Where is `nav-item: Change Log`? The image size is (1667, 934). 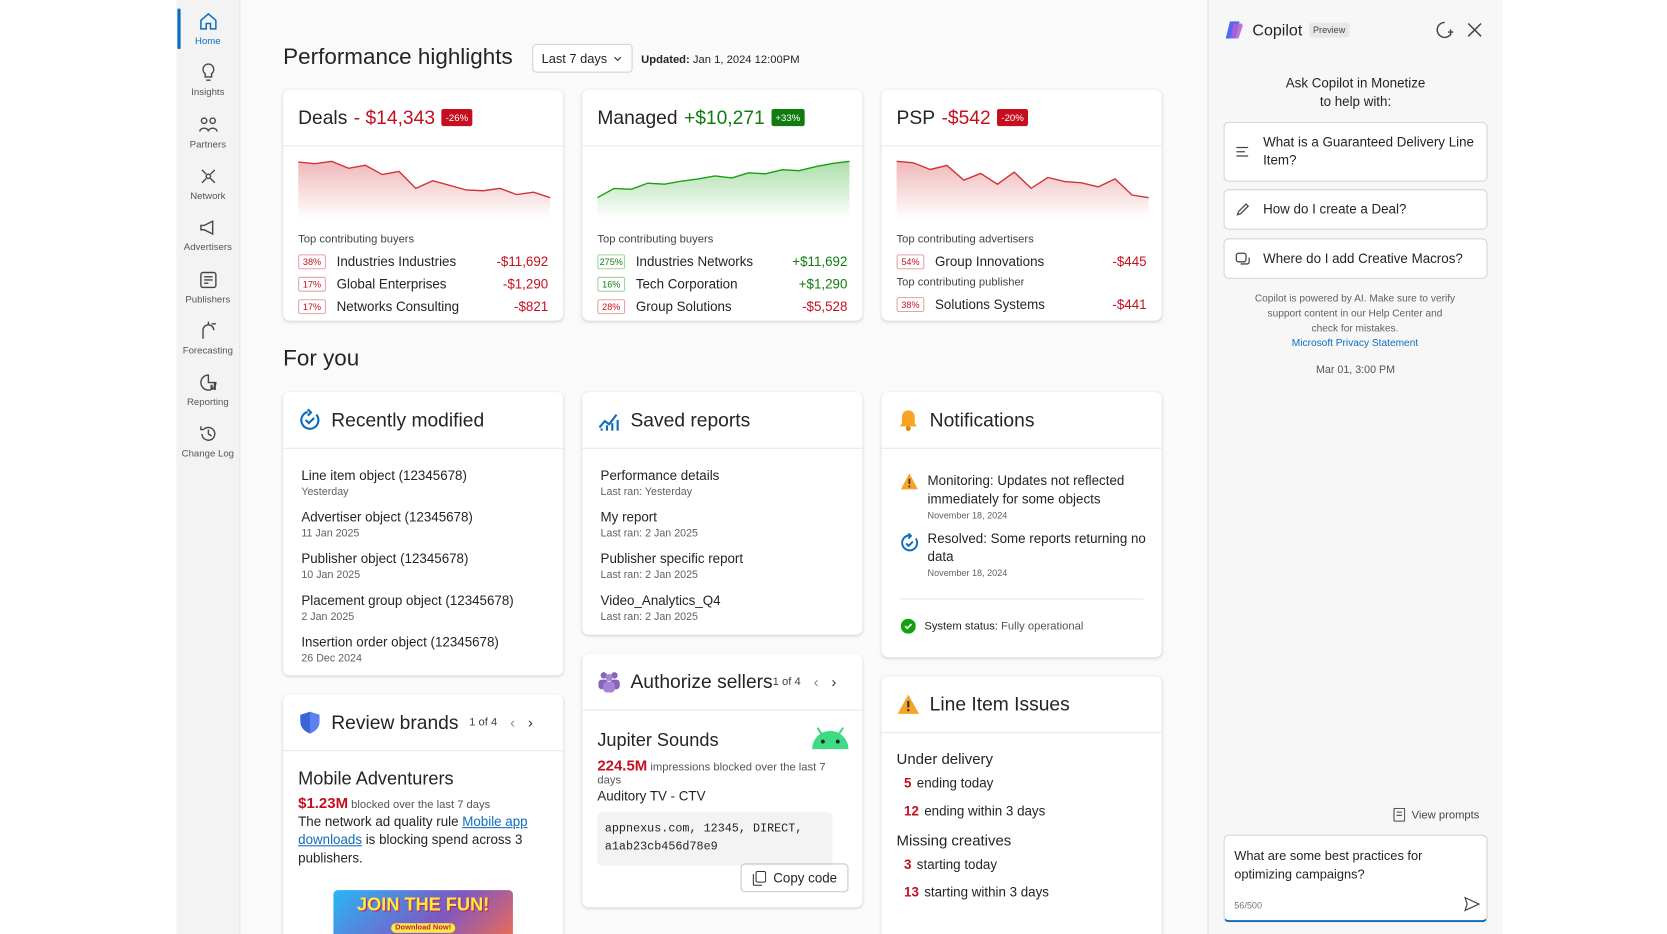 nav-item: Change Log is located at coordinates (207, 441).